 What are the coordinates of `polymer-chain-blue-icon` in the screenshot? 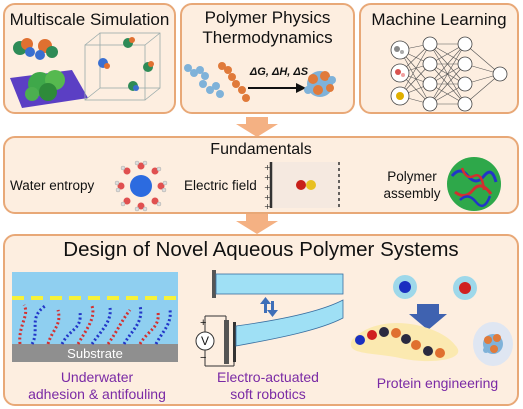 It's located at (204, 81).